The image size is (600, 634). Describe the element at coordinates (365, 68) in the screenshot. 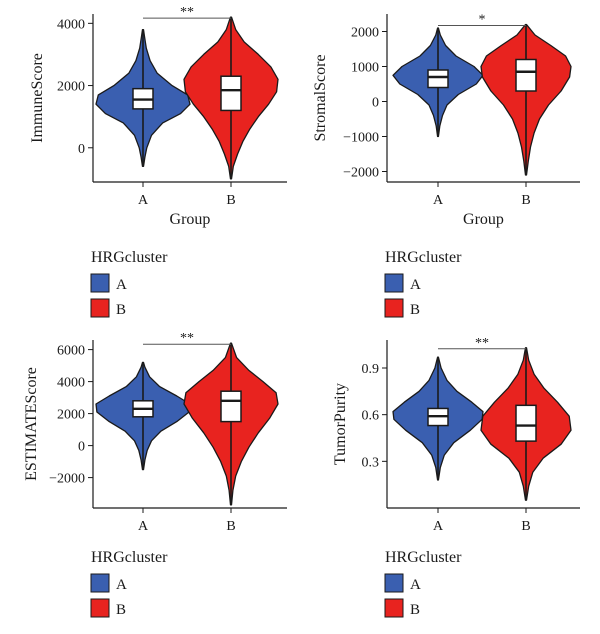

I see `y-tick-label: 1000` at that location.